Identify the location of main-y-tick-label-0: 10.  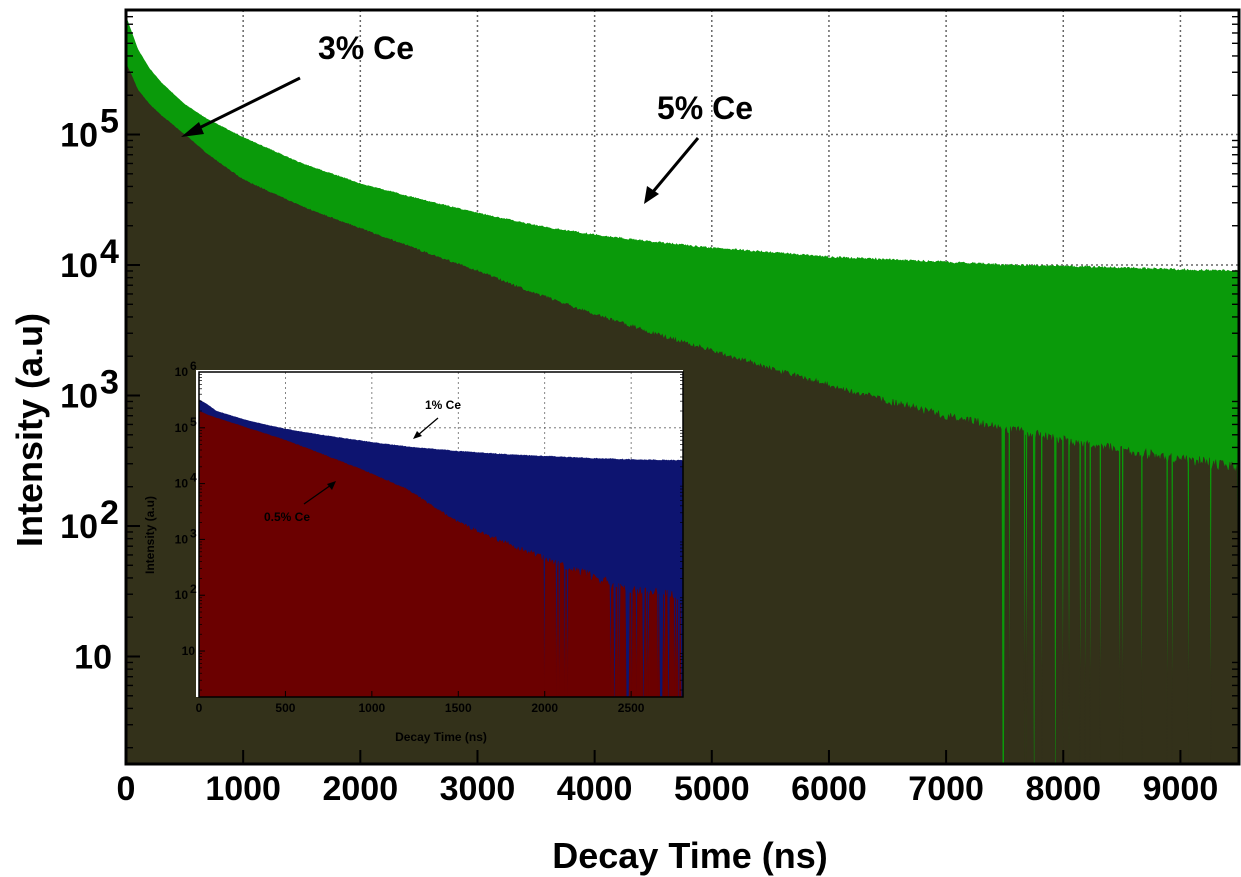
(93, 657).